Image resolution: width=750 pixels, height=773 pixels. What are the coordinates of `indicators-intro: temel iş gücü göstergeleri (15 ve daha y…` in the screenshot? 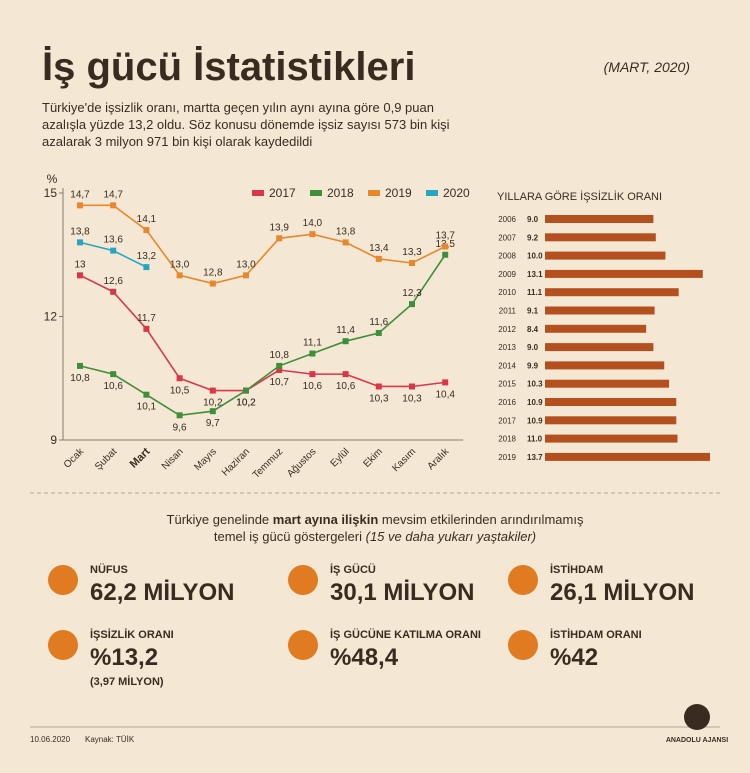 It's located at (375, 536).